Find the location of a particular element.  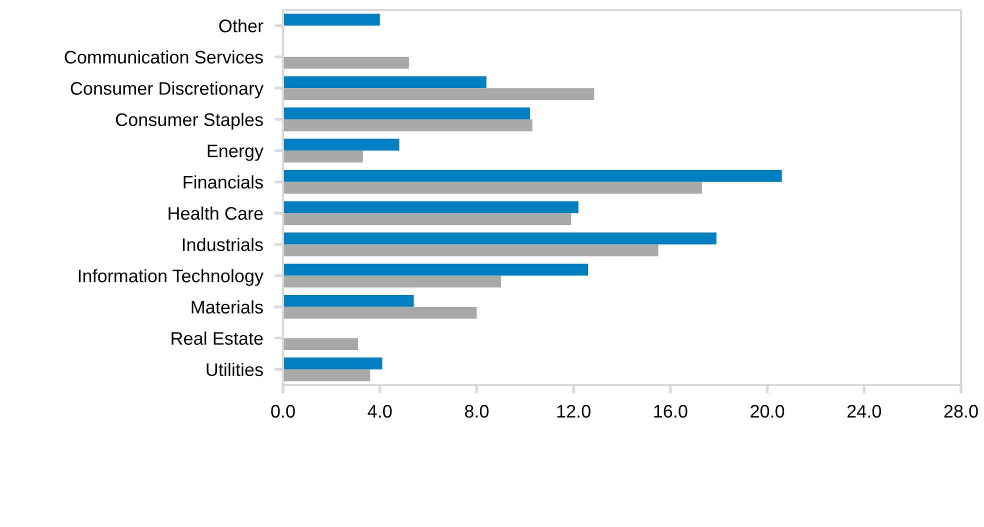

x-tick-label: 12.0 is located at coordinates (573, 411).